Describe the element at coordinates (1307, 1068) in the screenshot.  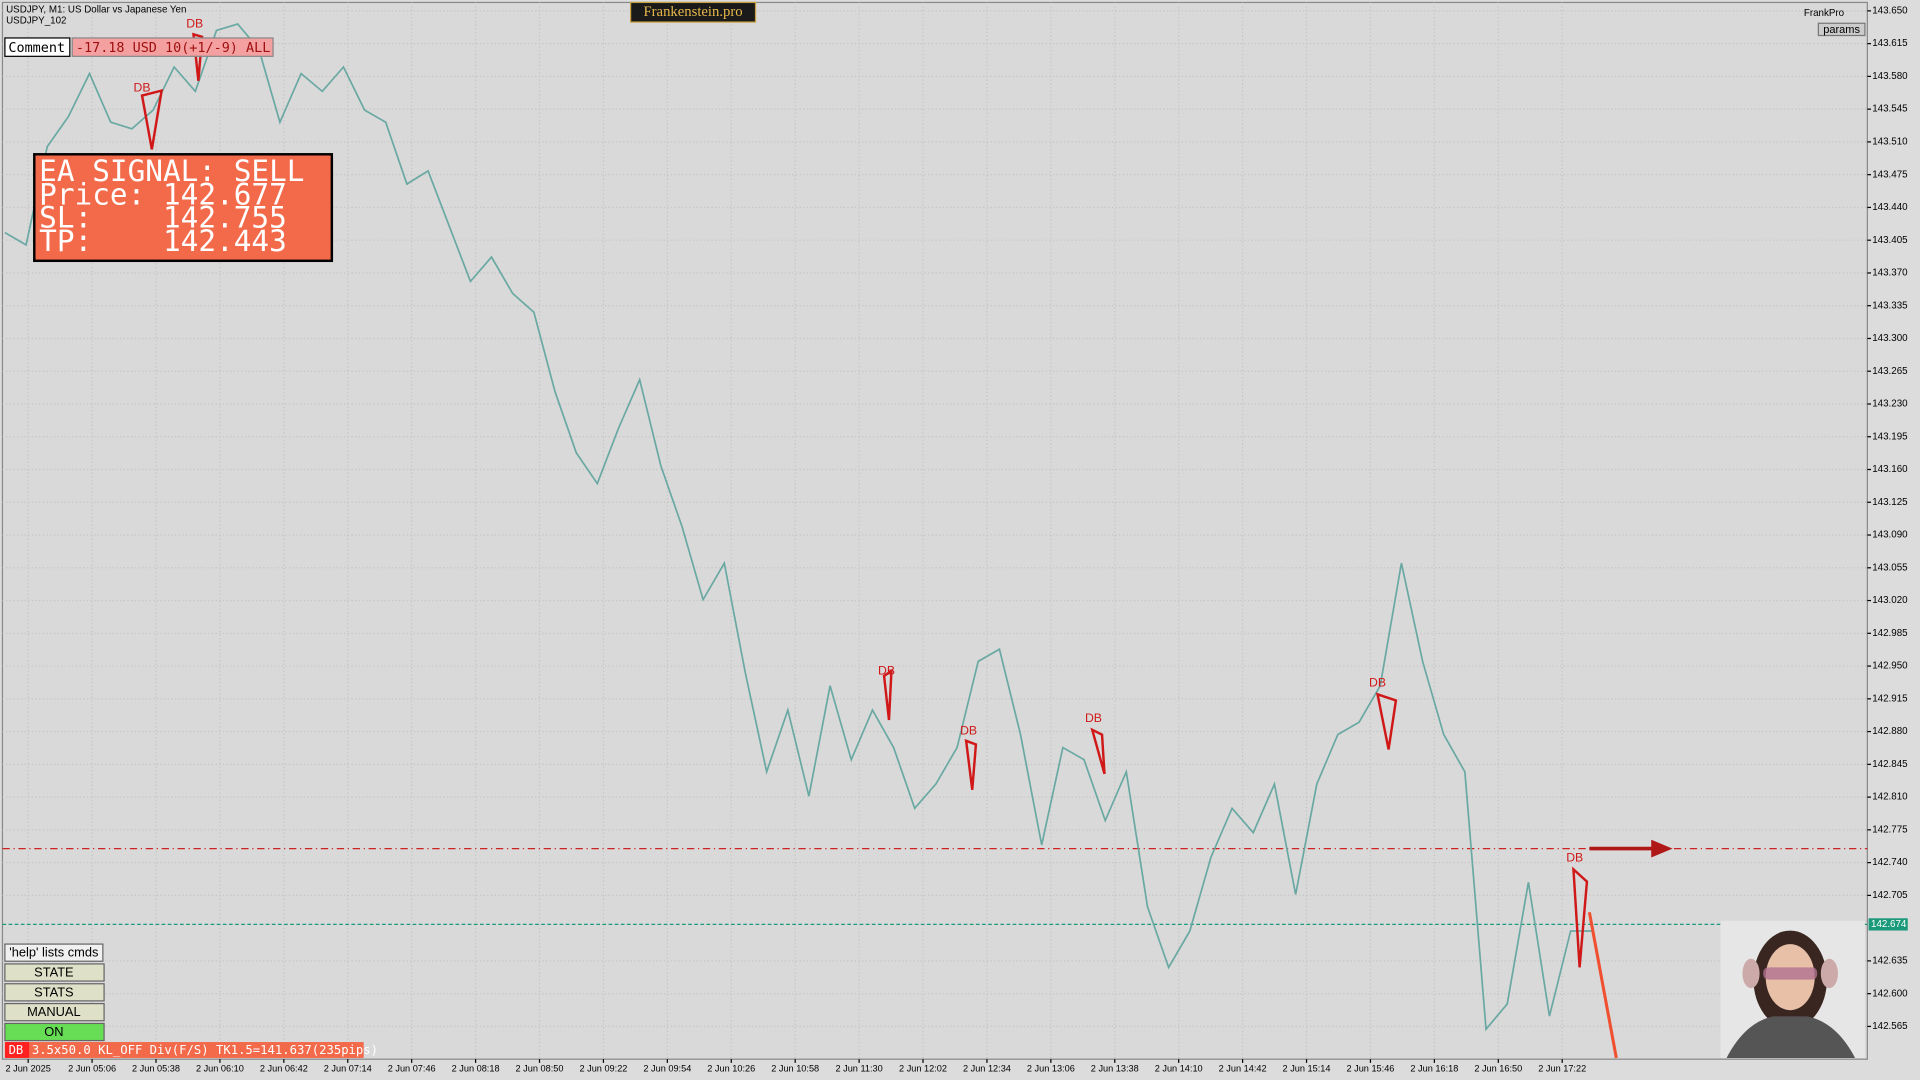
I see `x-tick-label: 2 Jun 15:14` at that location.